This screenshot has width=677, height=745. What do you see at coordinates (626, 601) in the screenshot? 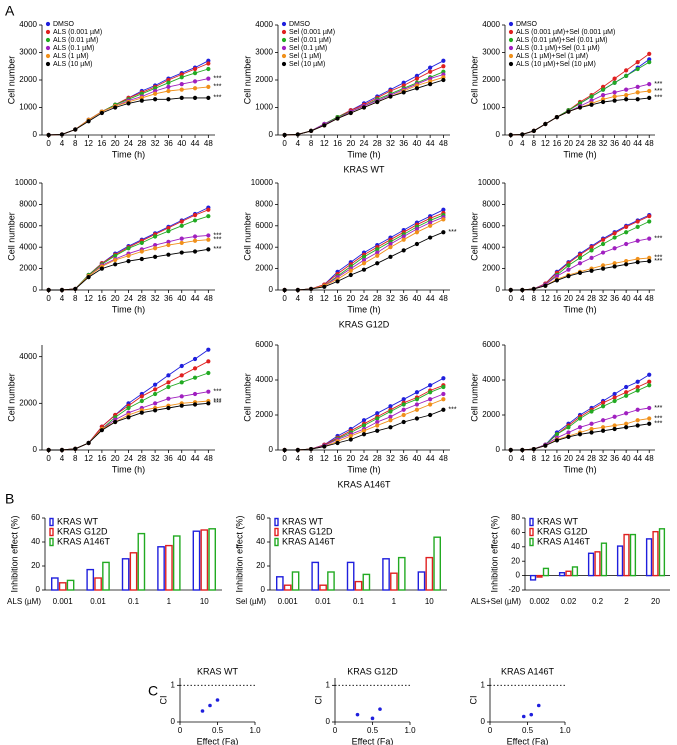
I see `x-tick-label: 2` at bounding box center [626, 601].